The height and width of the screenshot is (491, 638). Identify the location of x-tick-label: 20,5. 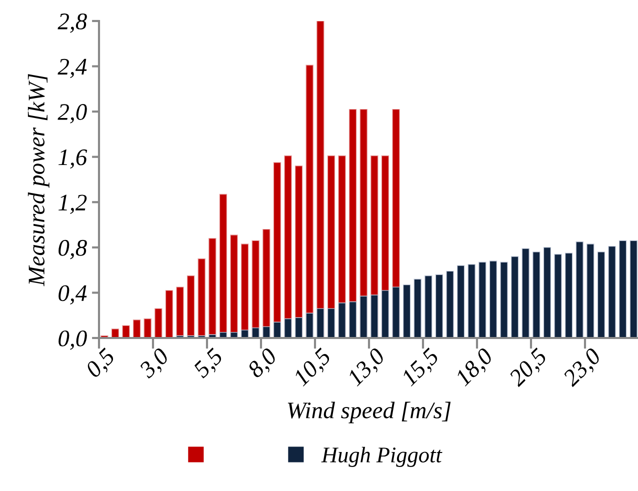
(529, 368).